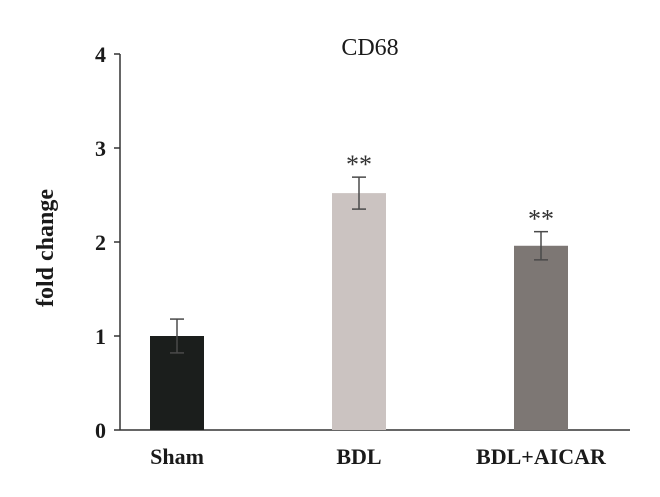 The height and width of the screenshot is (497, 660). I want to click on chart-title: CD68, so click(369, 48).